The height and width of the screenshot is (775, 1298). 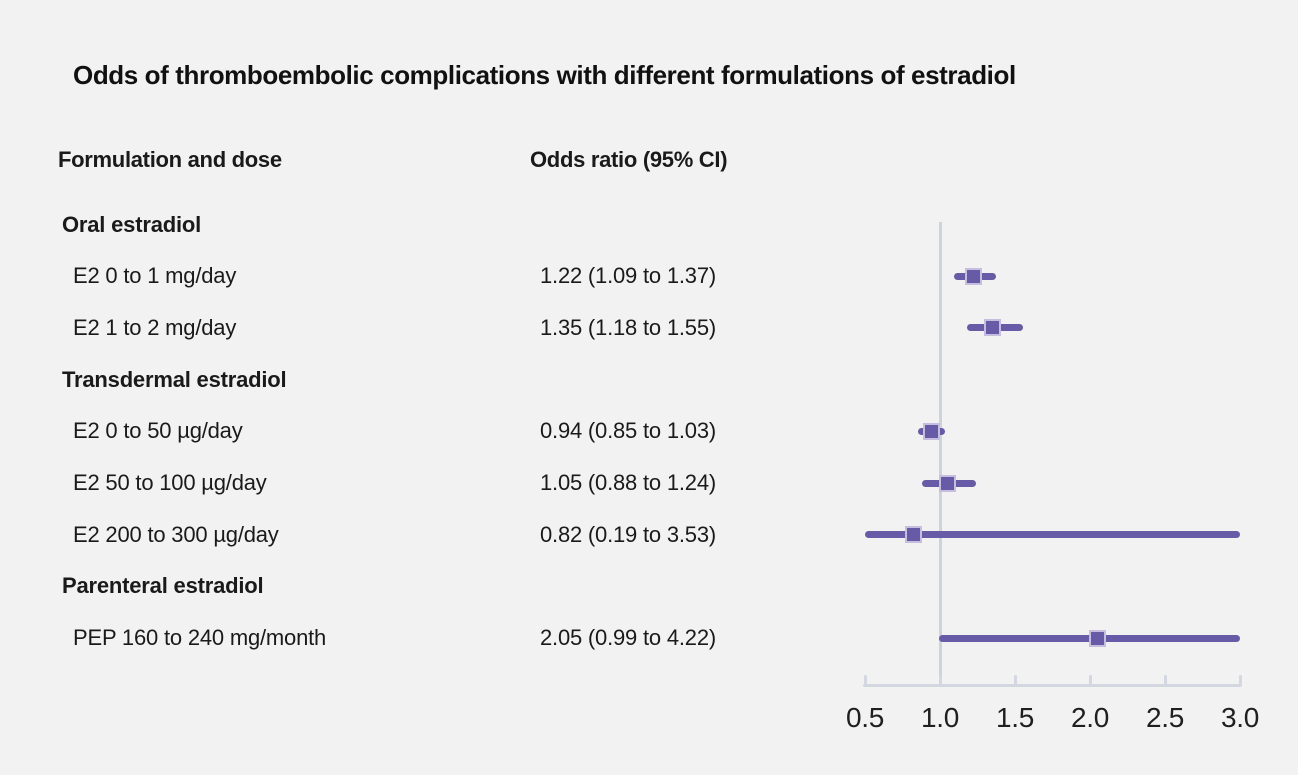 I want to click on row-odds-ratio-value: 2.05 (0.99 to 4.22), so click(x=628, y=638).